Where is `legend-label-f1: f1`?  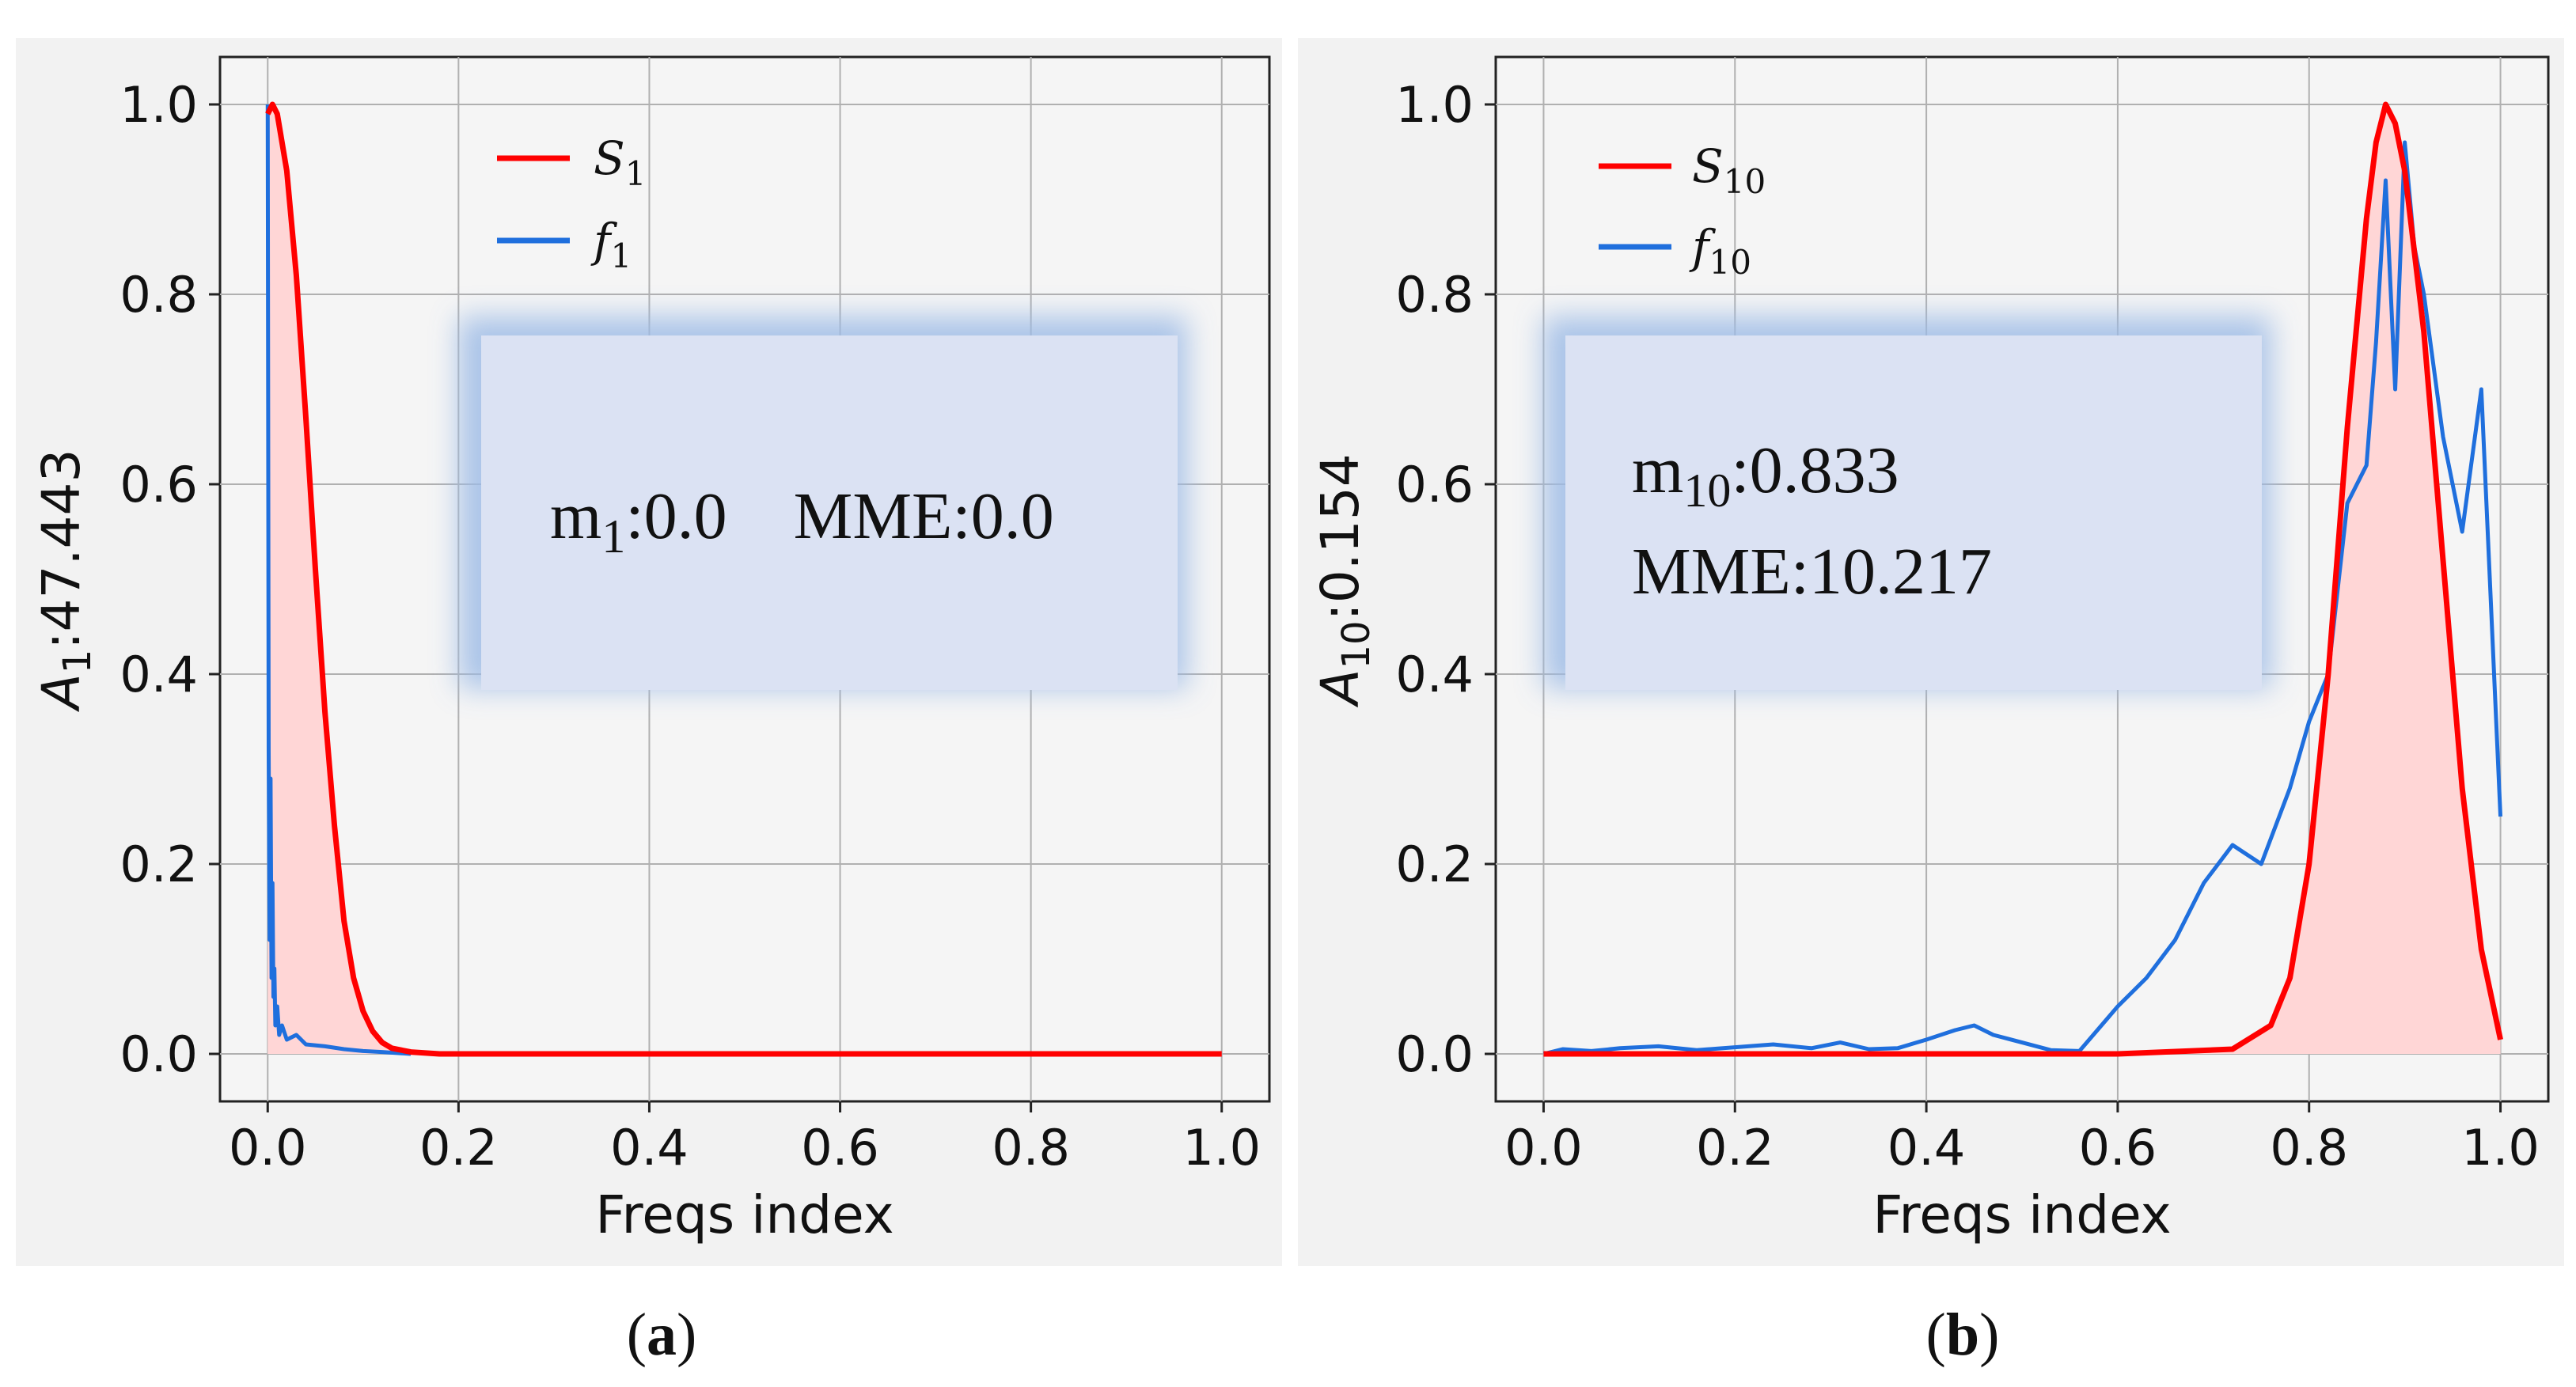 legend-label-f1: f1 is located at coordinates (611, 244).